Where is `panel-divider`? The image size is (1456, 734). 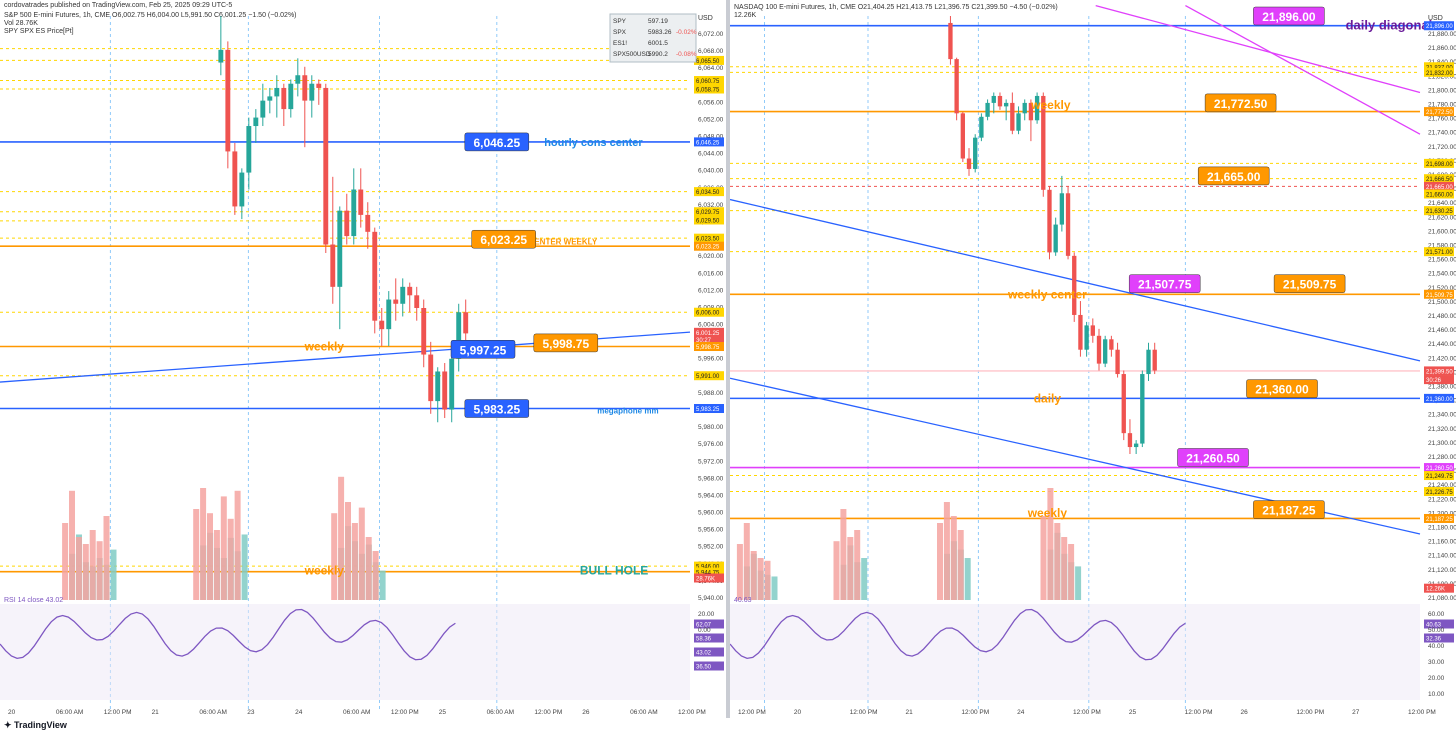
panel-divider is located at coordinates (728, 367).